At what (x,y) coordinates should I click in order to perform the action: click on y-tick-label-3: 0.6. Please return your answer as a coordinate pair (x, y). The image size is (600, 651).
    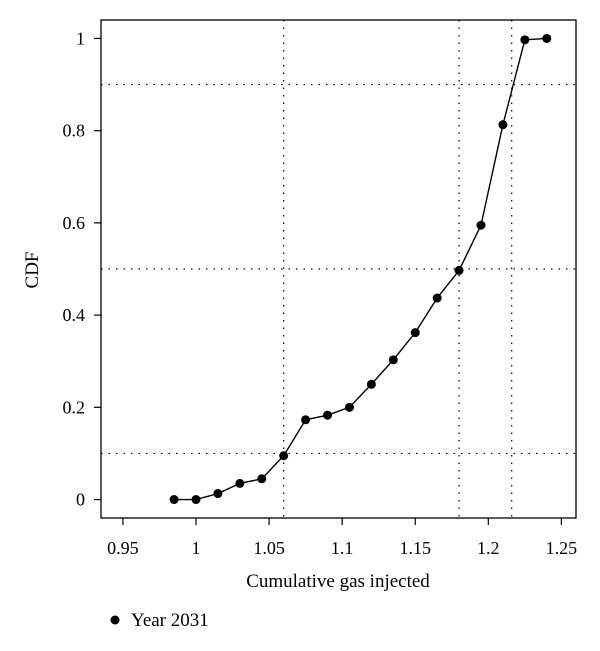
    Looking at the image, I should click on (74, 223).